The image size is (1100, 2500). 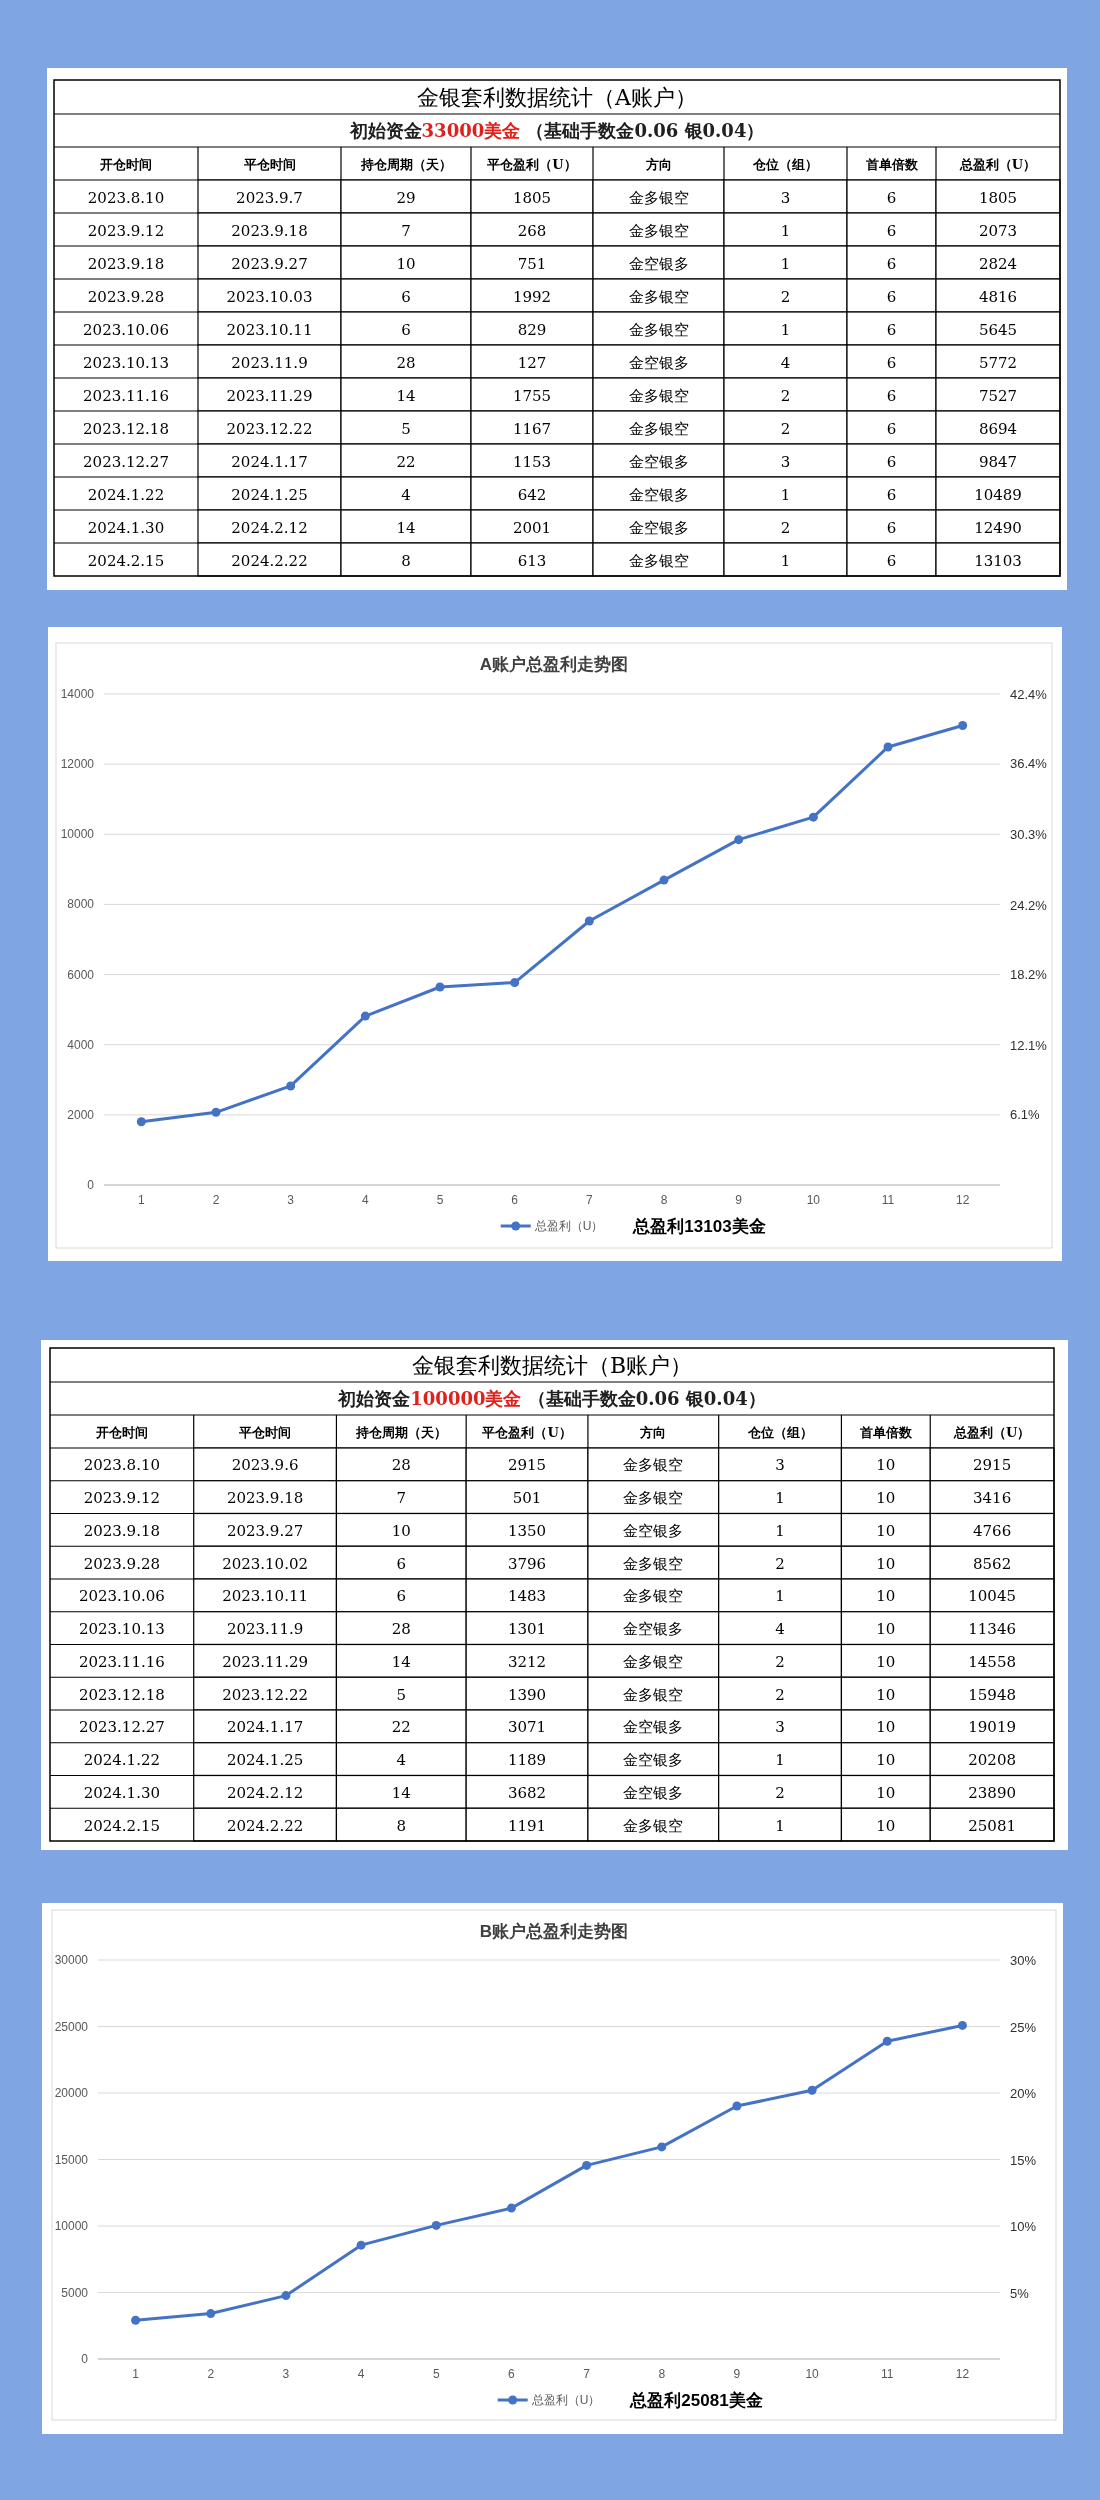 I want to click on text: 2915, so click(x=992, y=1465).